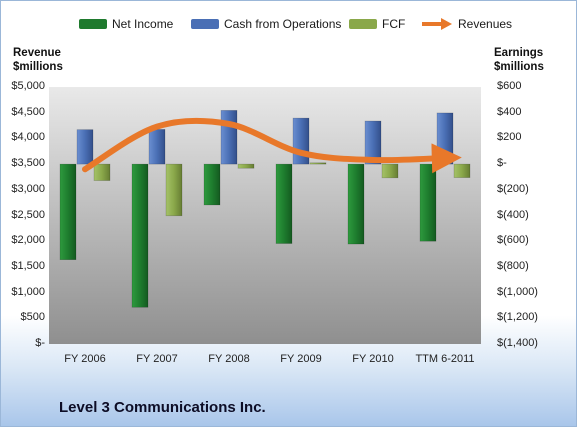 Image resolution: width=577 pixels, height=427 pixels. I want to click on y-tick-label-left: $500, so click(32, 317).